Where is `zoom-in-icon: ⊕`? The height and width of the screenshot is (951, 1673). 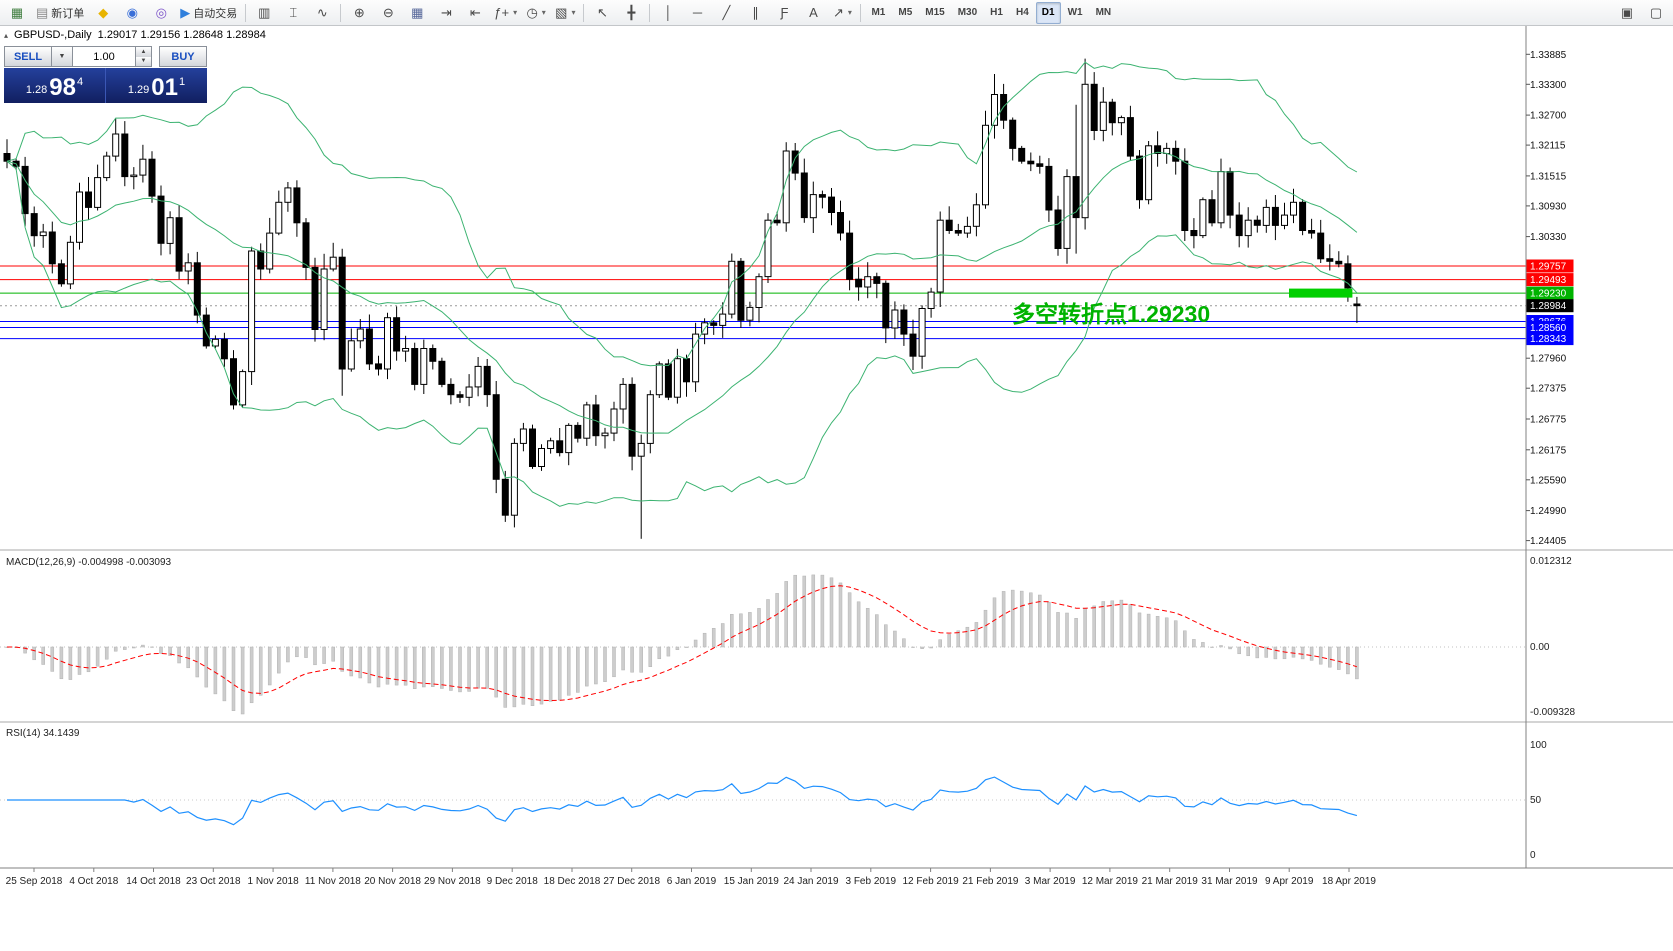 zoom-in-icon: ⊕ is located at coordinates (359, 12).